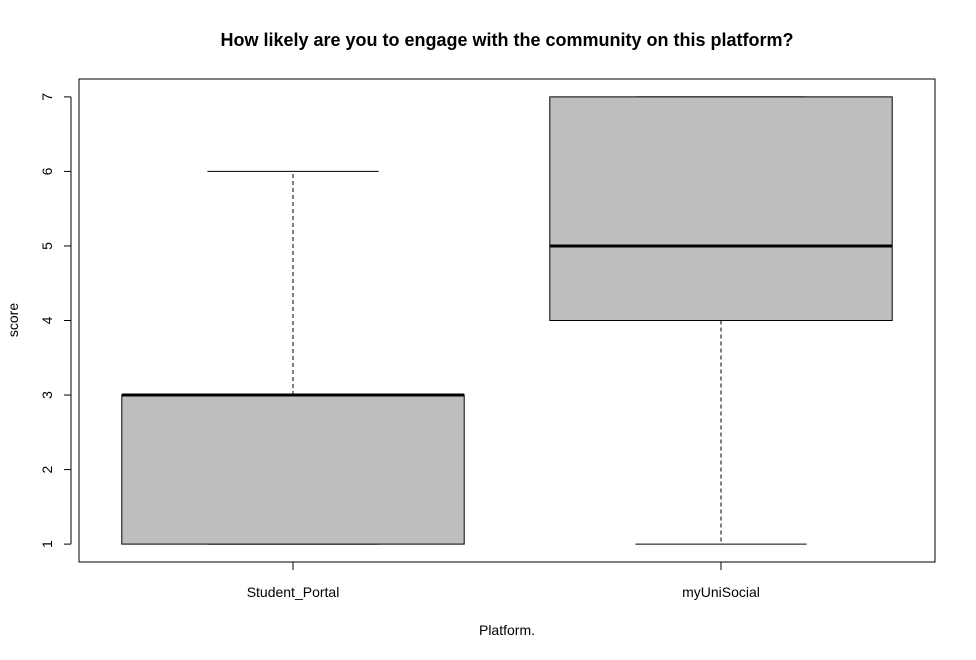  Describe the element at coordinates (507, 630) in the screenshot. I see `x-axis-label: Platform.` at that location.